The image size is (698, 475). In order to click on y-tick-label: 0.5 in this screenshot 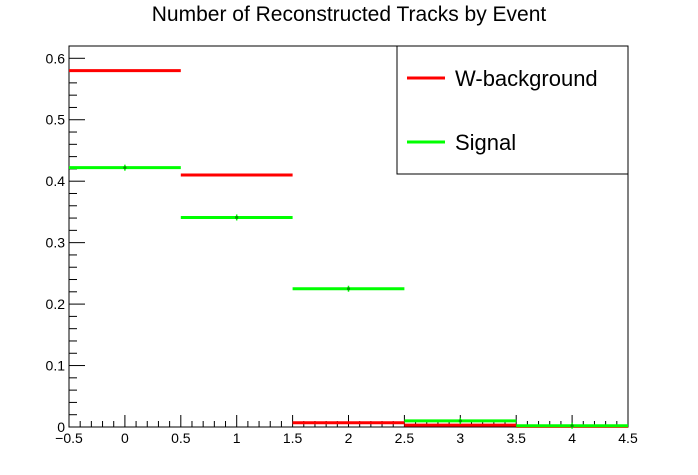, I will do `click(56, 120)`.